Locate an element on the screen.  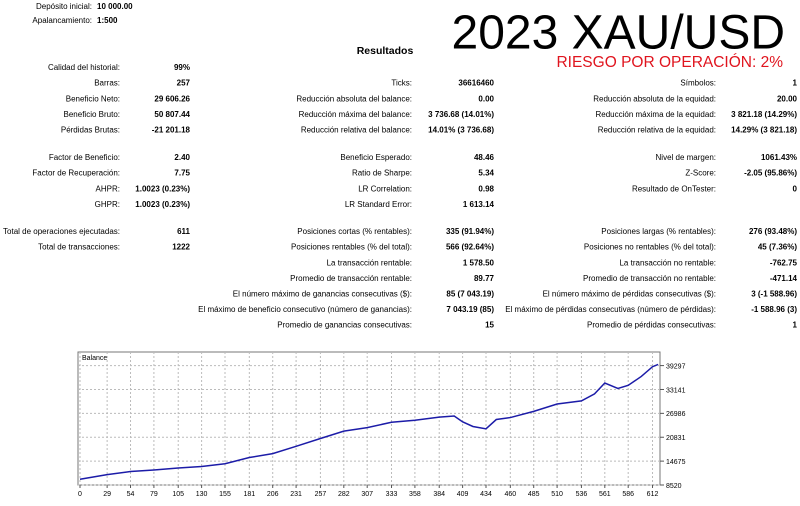
stat-value: 1061.43% is located at coordinates (779, 157).